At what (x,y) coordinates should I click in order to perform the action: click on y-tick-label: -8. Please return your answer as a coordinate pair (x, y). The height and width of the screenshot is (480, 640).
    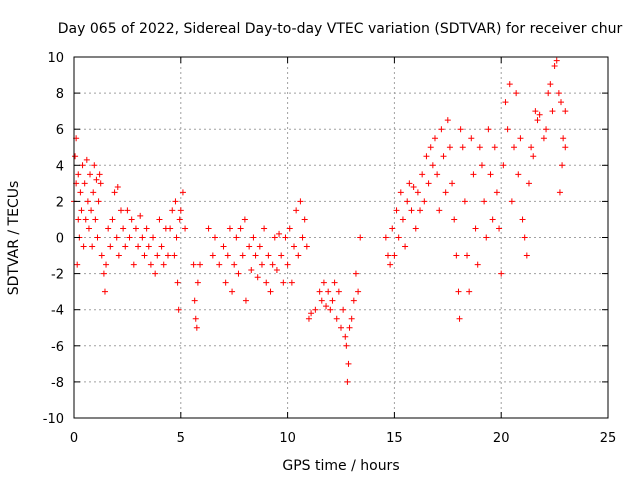
    Looking at the image, I should click on (57, 383).